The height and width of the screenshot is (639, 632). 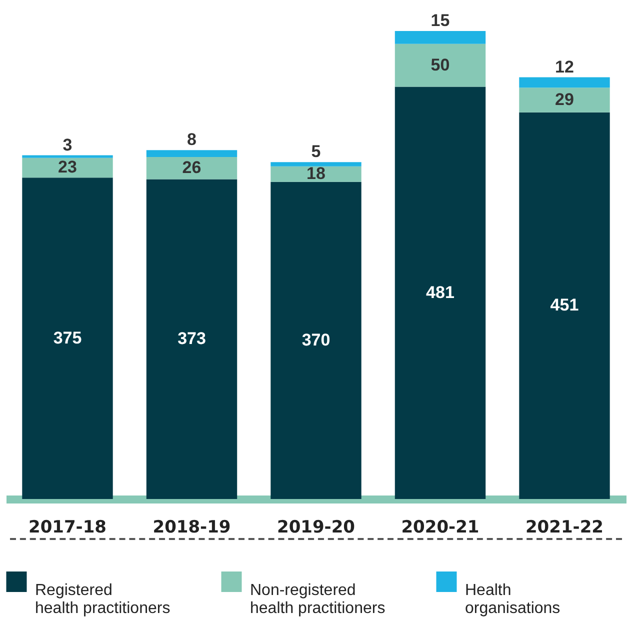 I want to click on data-label: 451, so click(x=564, y=305).